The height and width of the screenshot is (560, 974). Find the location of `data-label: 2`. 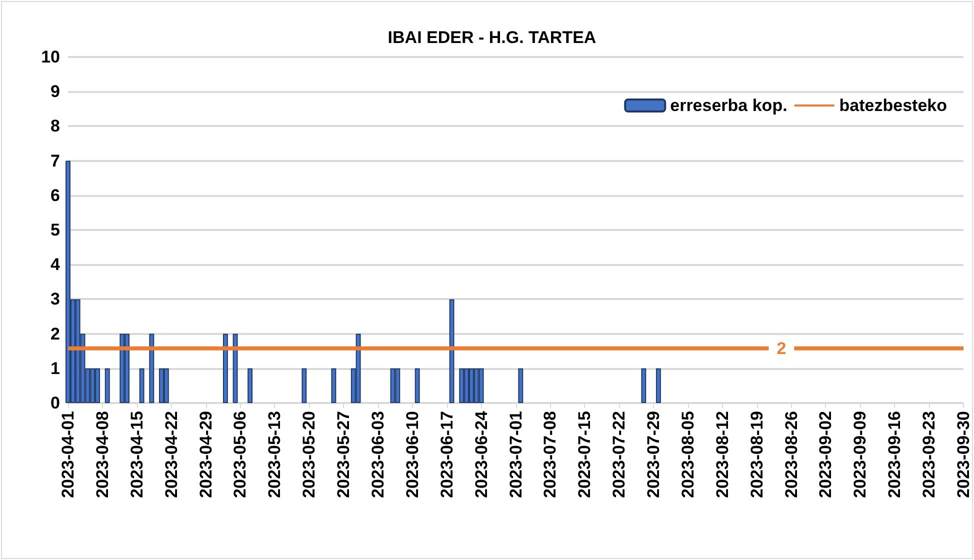

data-label: 2 is located at coordinates (781, 348).